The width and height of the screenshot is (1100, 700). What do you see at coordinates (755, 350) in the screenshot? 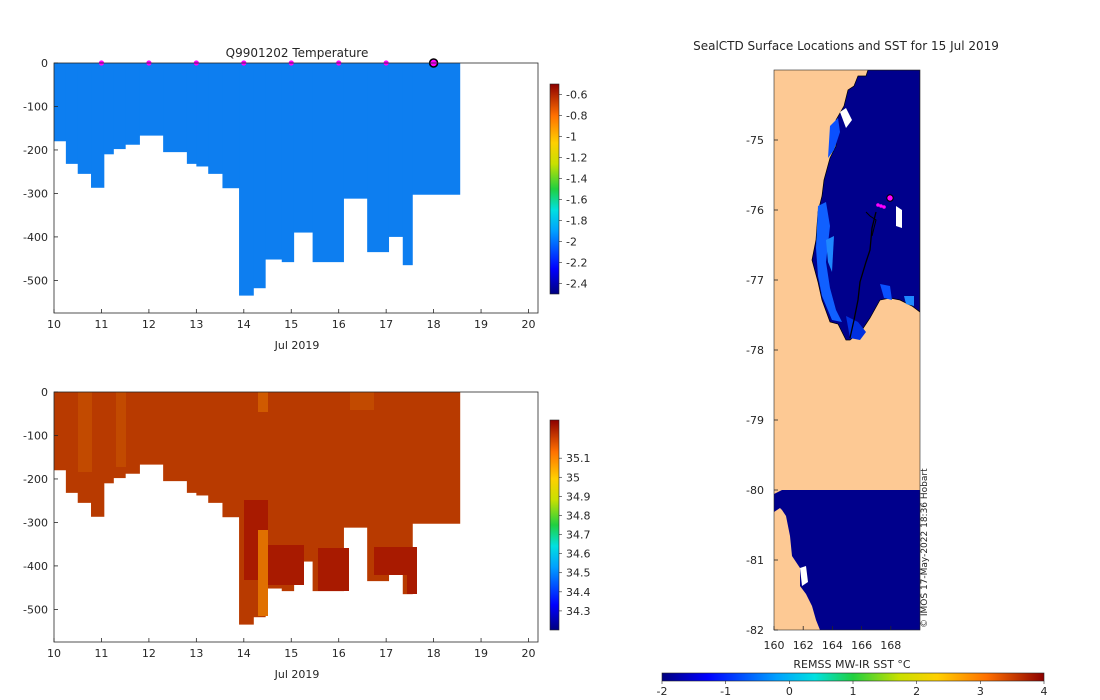
I see `map-y-tick-label: -78` at bounding box center [755, 350].